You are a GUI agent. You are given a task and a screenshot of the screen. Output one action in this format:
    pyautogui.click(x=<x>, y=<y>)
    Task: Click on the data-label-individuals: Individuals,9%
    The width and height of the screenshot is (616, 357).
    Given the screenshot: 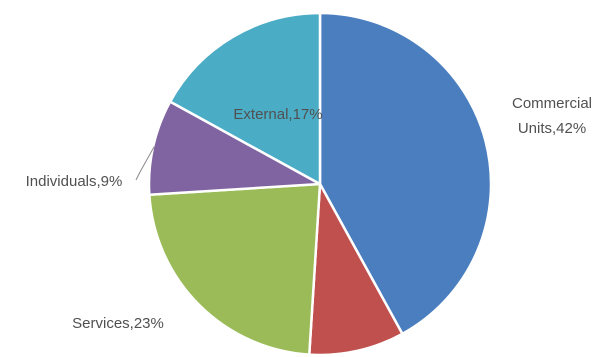 What is the action you would take?
    pyautogui.click(x=74, y=181)
    